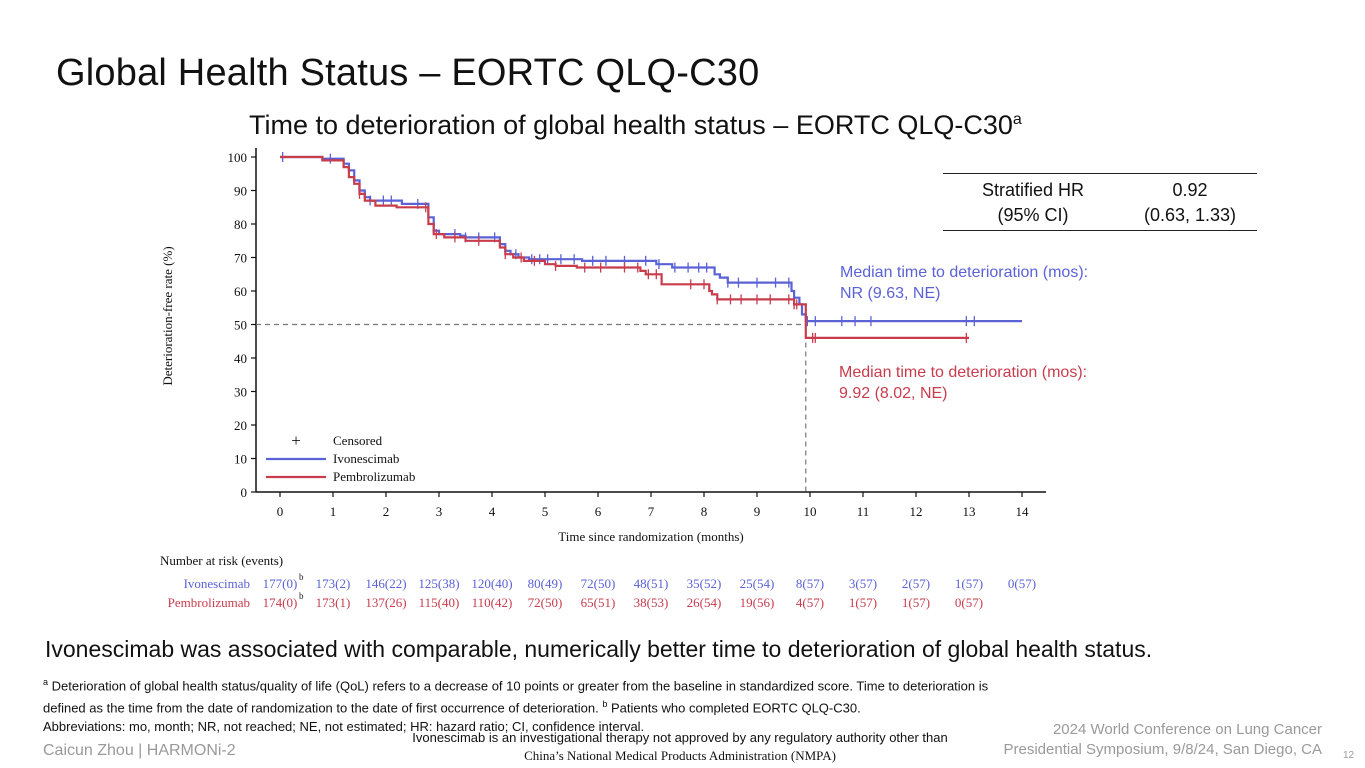  I want to click on y-tick-label: 10, so click(240, 459).